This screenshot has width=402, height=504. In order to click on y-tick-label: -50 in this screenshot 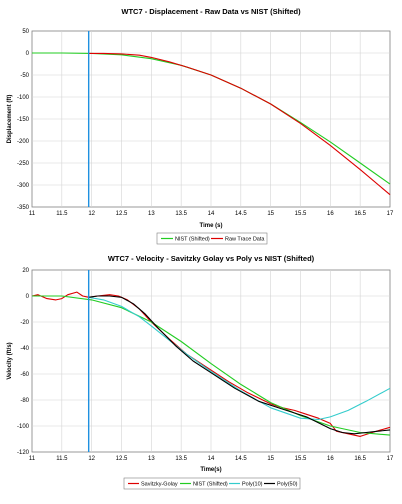, I will do `click(24, 76)`.